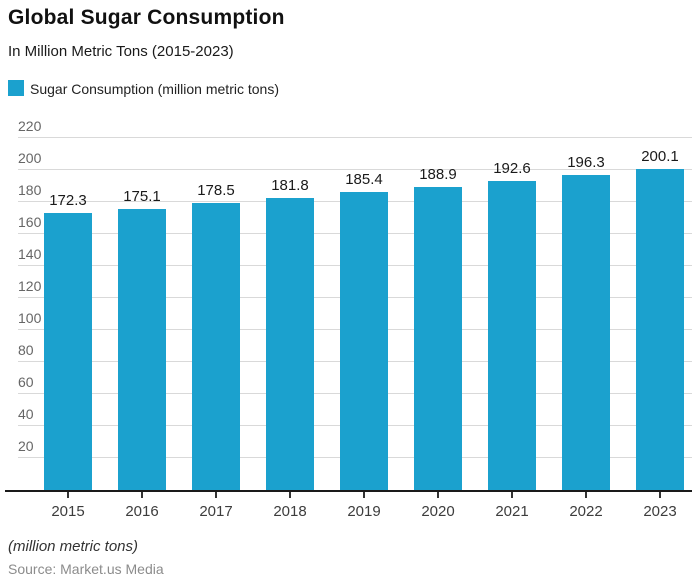 This screenshot has height=584, width=700. I want to click on y-axis-tick-label: 20, so click(26, 446).